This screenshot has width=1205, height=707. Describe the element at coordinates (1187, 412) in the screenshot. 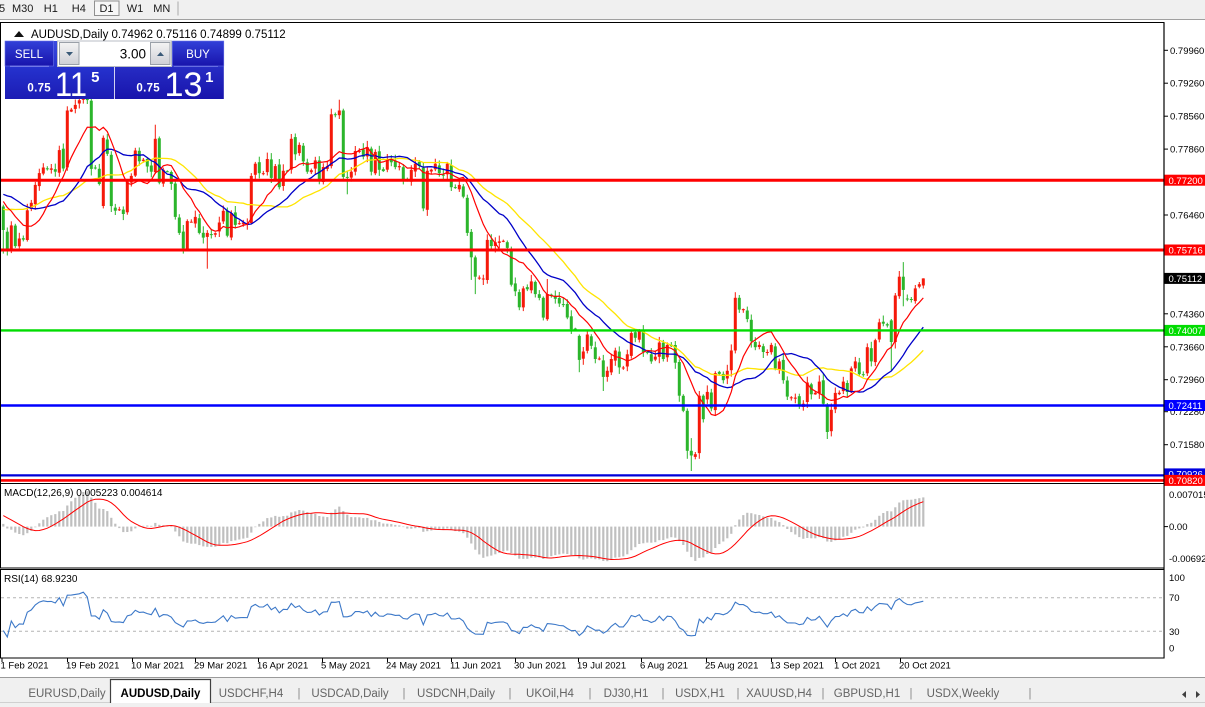

I see `svg-text: 0.72280` at that location.